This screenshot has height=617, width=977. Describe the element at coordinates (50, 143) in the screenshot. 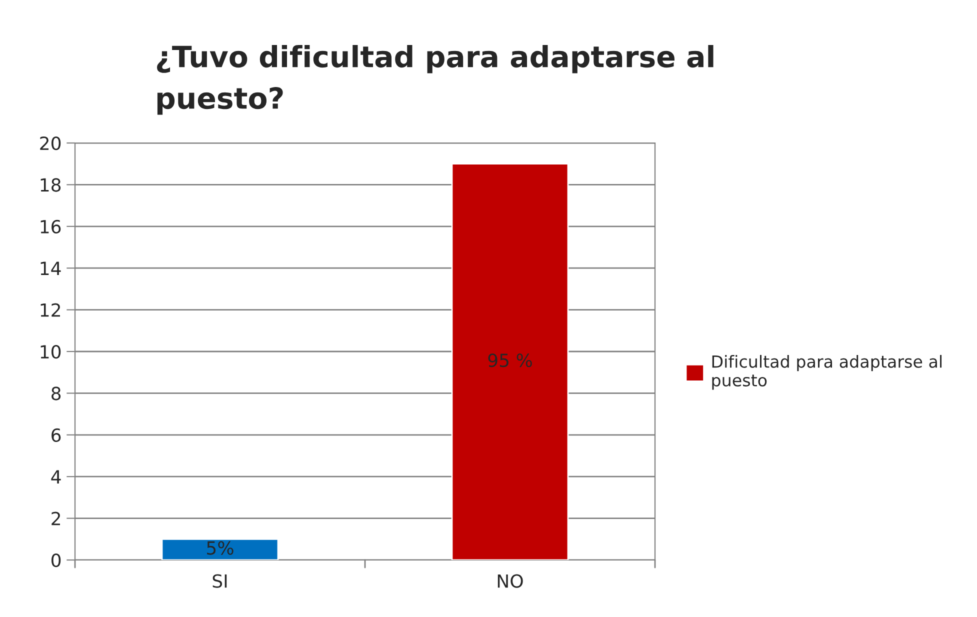

I see `y-tick-label: 20` at that location.